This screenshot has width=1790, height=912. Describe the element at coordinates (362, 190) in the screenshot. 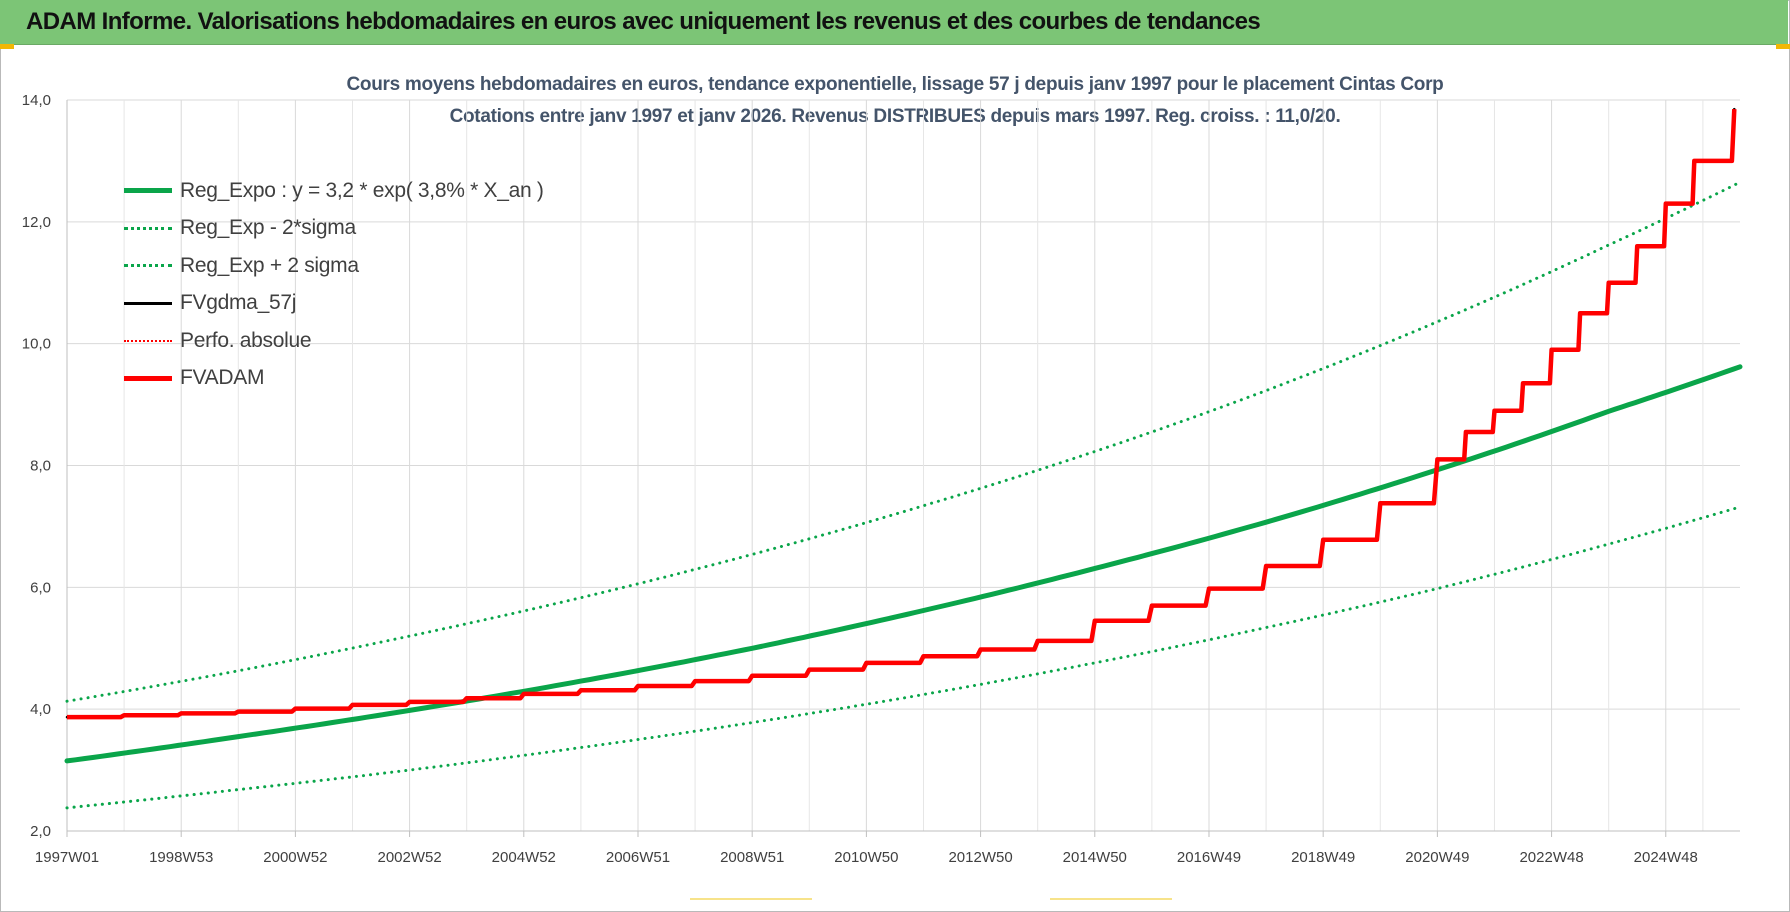

I see `legend-label-reg-expo: Reg_Expo : y = 3,2 * exp( 3,8% * X_an )` at that location.